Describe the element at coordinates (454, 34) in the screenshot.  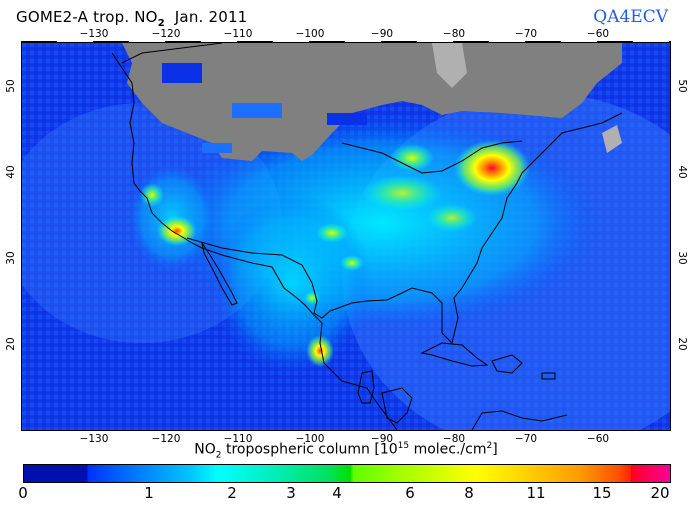
I see `lon-tick-top: −80` at that location.